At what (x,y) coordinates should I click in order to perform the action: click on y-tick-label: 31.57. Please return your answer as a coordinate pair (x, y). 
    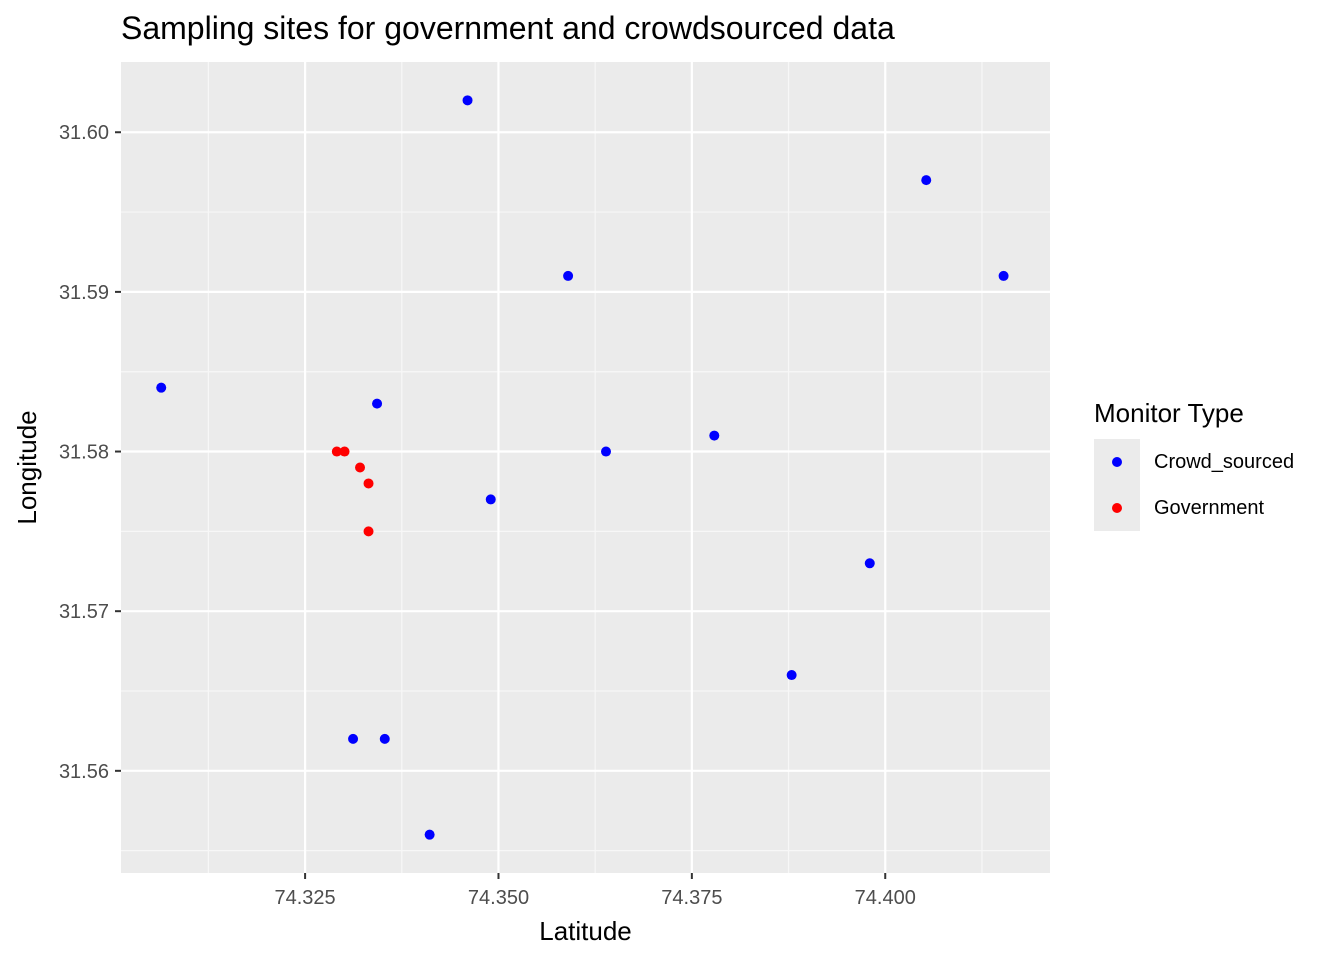
    Looking at the image, I should click on (84, 612).